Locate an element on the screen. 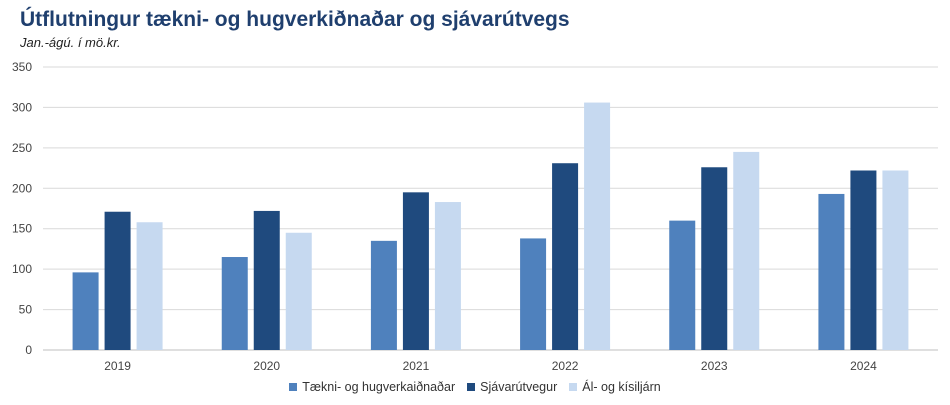  legend-label-fisheries: Sjávarútvegur is located at coordinates (519, 387).